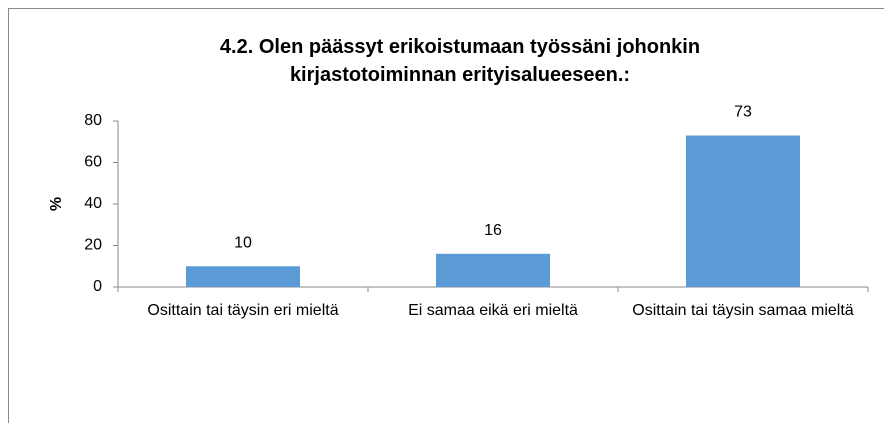  Describe the element at coordinates (243, 310) in the screenshot. I see `x-tick-label: Osittain tai täysin eri mieltä` at that location.